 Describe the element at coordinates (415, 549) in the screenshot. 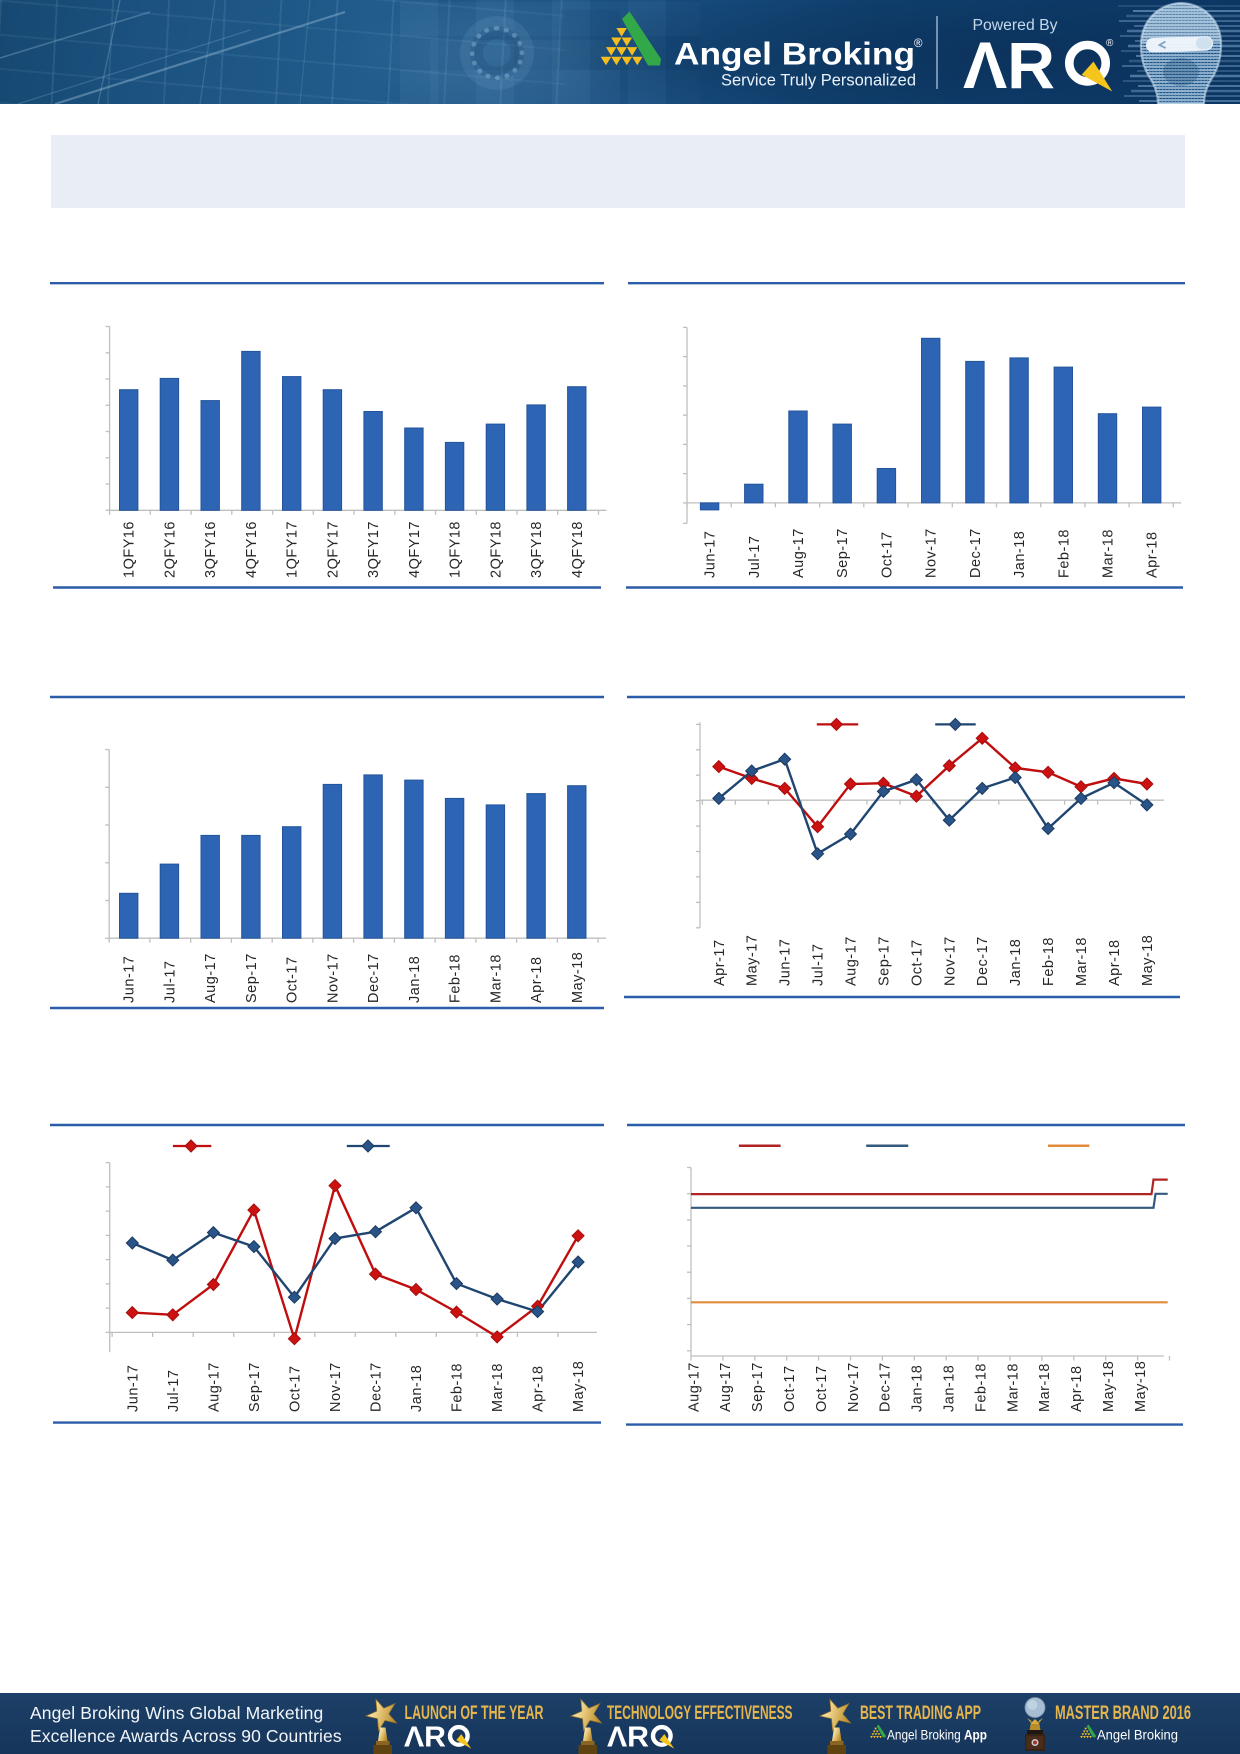

I see `svg-text: 4QFY17` at that location.